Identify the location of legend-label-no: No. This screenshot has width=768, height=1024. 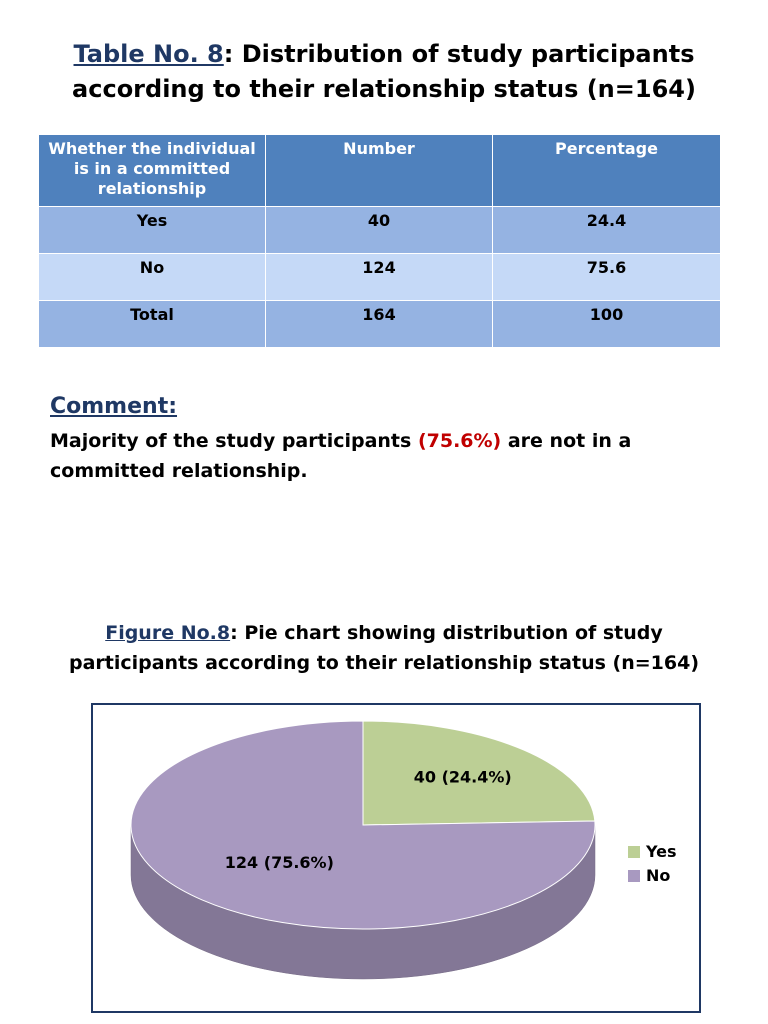
(658, 875).